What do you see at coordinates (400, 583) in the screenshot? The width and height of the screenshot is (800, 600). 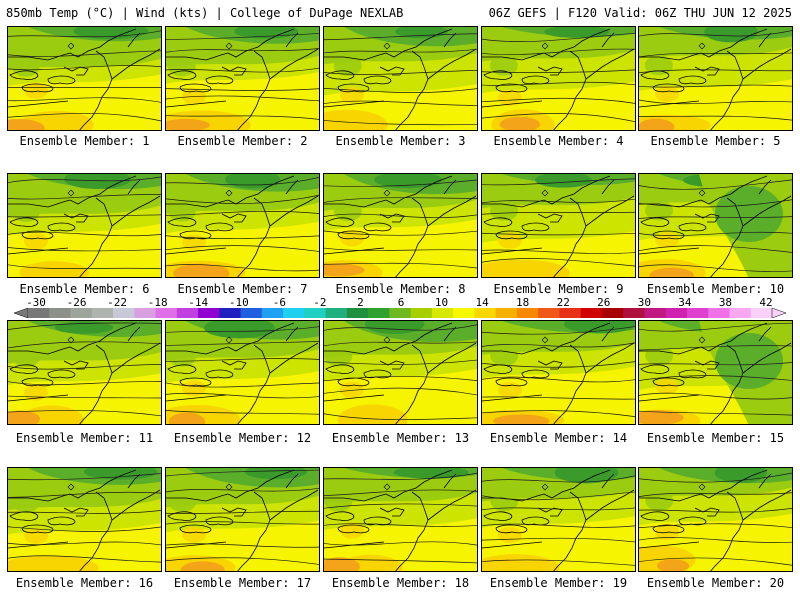 I see `ensemble-member-label: Ensemble Member: 18` at bounding box center [400, 583].